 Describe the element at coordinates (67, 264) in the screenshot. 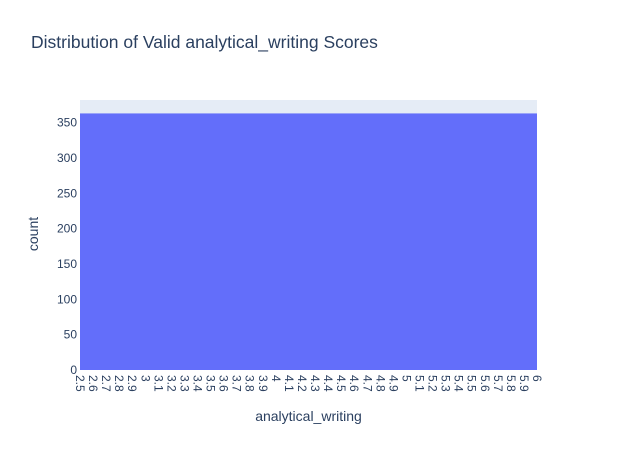

I see `y-tick-label-3: 150` at that location.